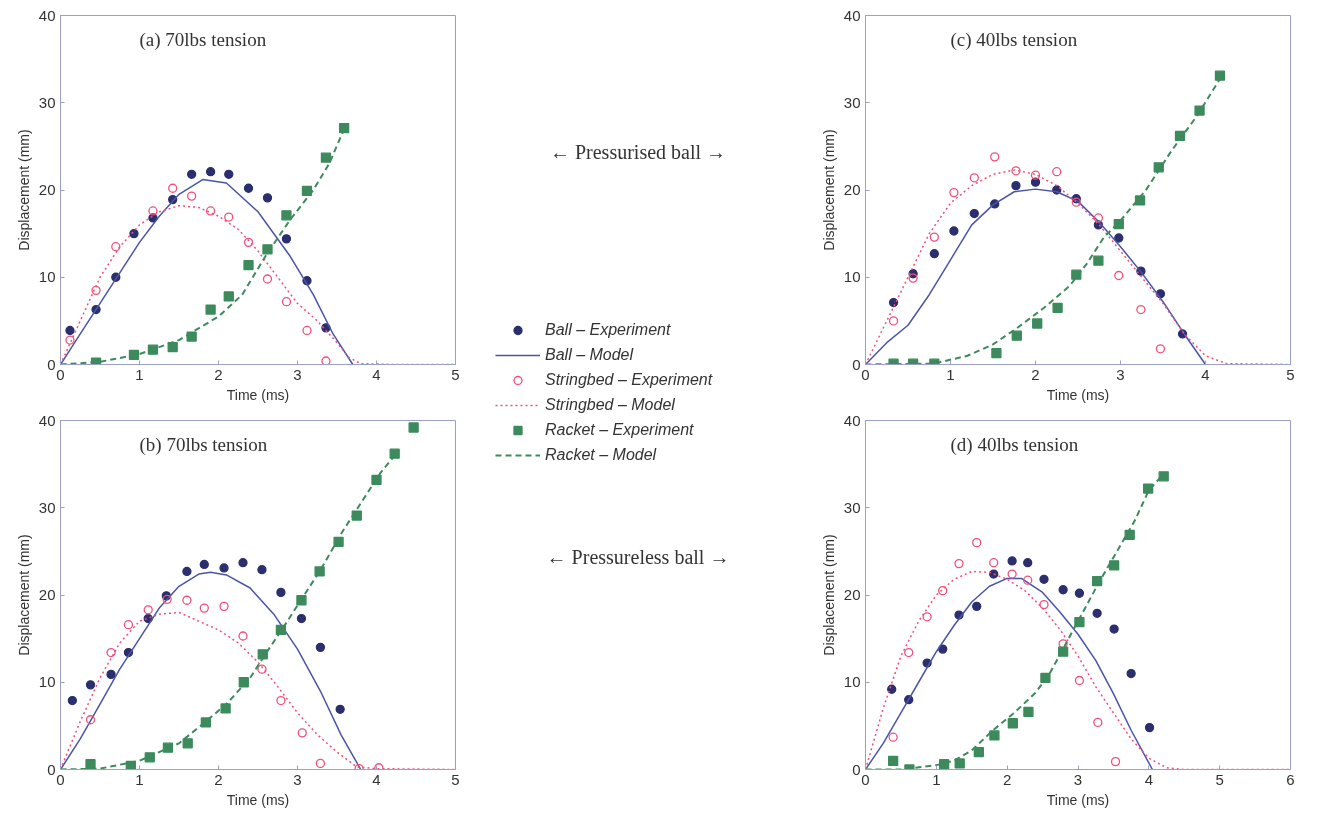 The image size is (1317, 825). Describe the element at coordinates (1078, 799) in the screenshot. I see `x-axis-title: Time (ms)` at that location.